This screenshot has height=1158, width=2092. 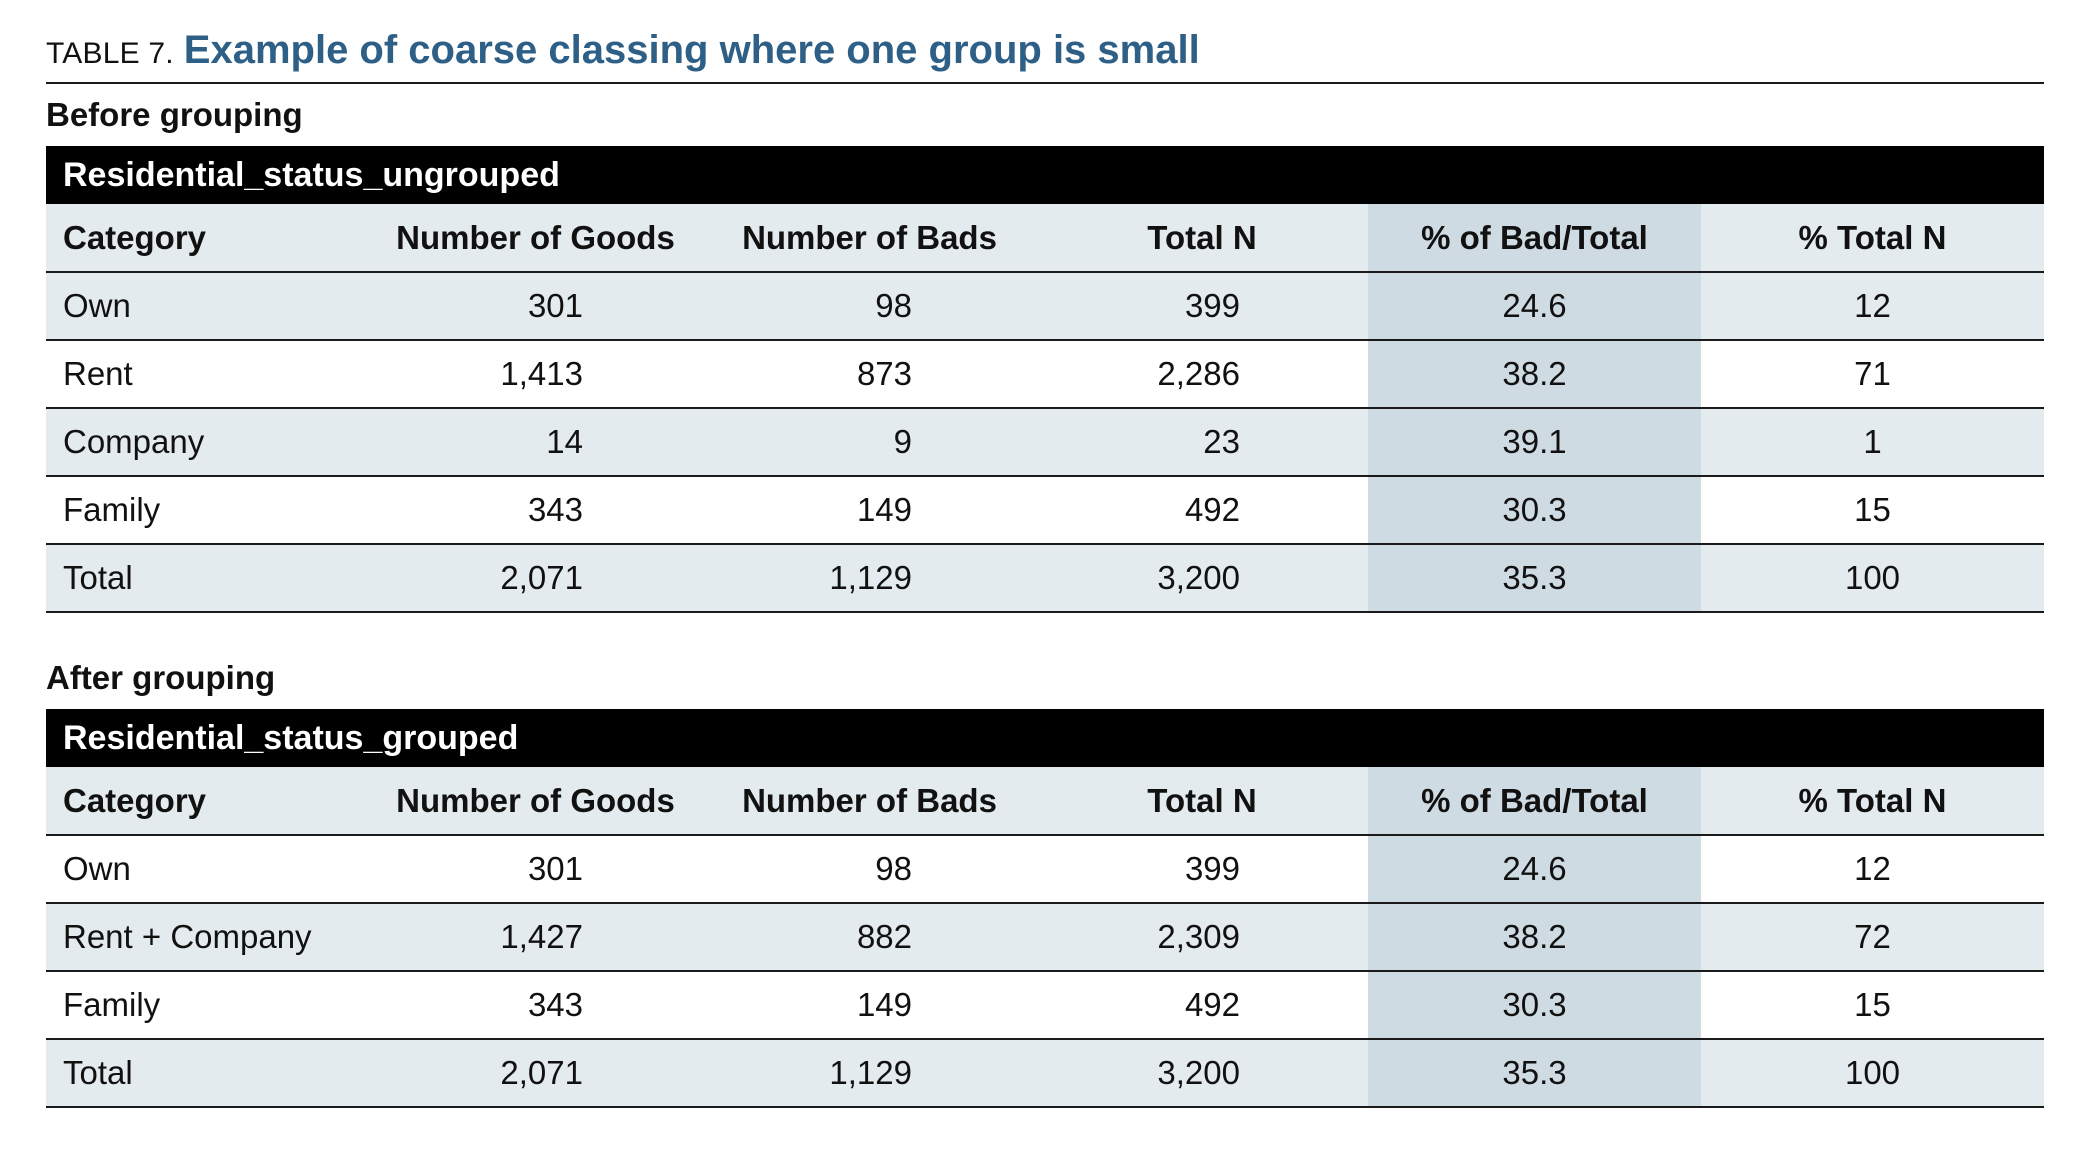 I want to click on cell-total-n: 23, so click(x=1202, y=442).